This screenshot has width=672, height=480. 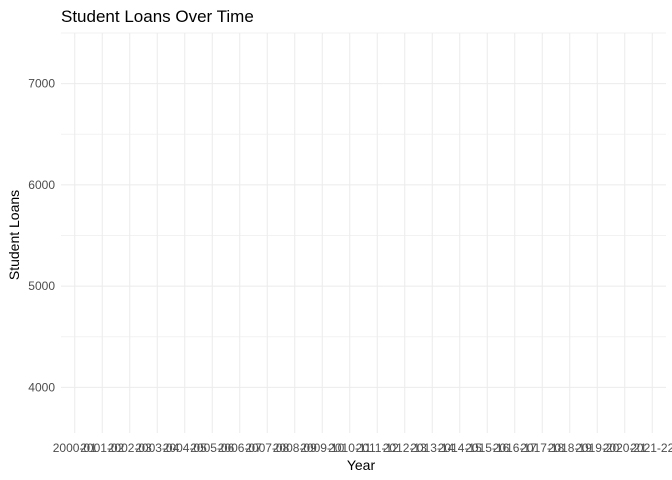 I want to click on x-tick-label: 2011-12, so click(x=377, y=448).